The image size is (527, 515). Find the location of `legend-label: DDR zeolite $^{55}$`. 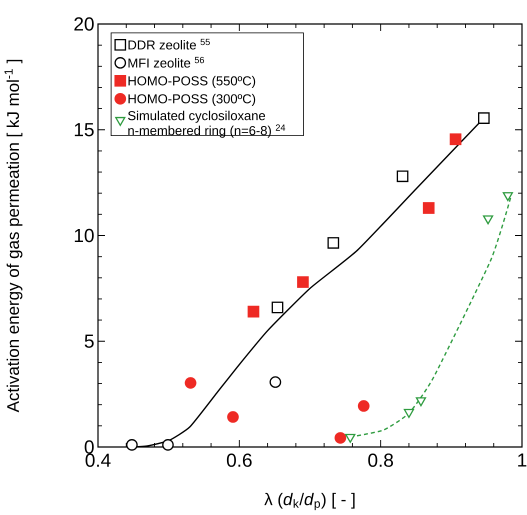

legend-label: DDR zeolite $^{55}$ is located at coordinates (169, 44).